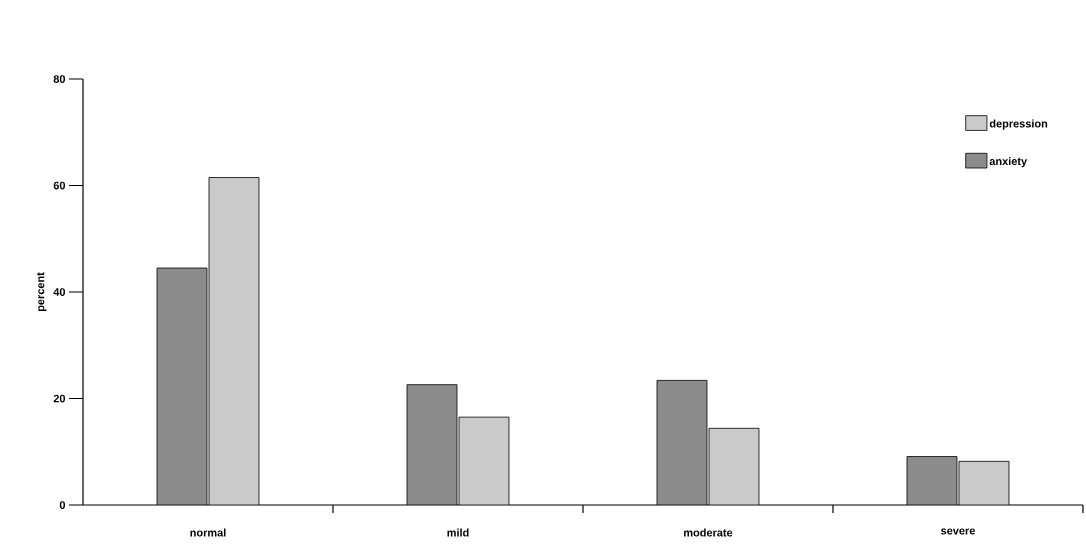 The image size is (1086, 544). What do you see at coordinates (958, 531) in the screenshot?
I see `x-tick-label: severe` at bounding box center [958, 531].